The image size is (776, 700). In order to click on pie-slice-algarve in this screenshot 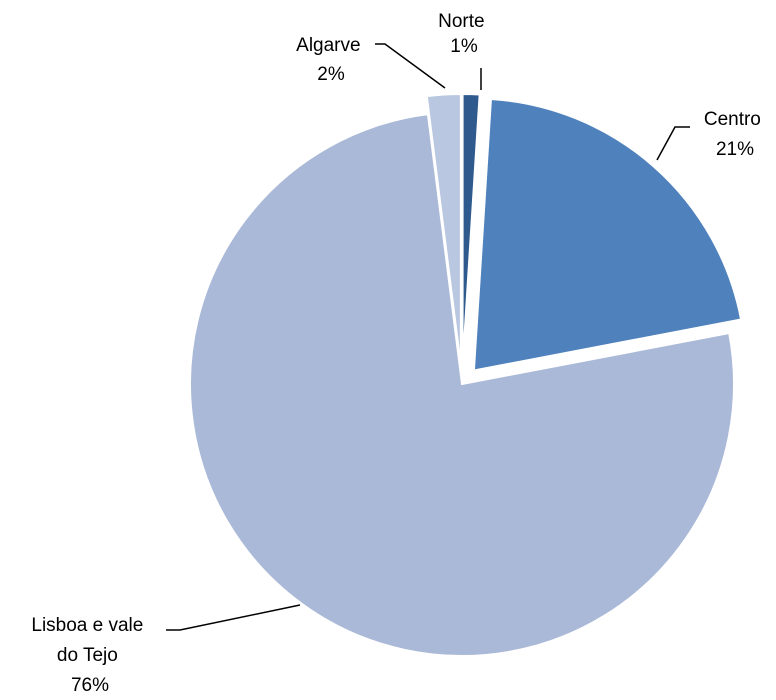, I will do `click(443, 230)`.